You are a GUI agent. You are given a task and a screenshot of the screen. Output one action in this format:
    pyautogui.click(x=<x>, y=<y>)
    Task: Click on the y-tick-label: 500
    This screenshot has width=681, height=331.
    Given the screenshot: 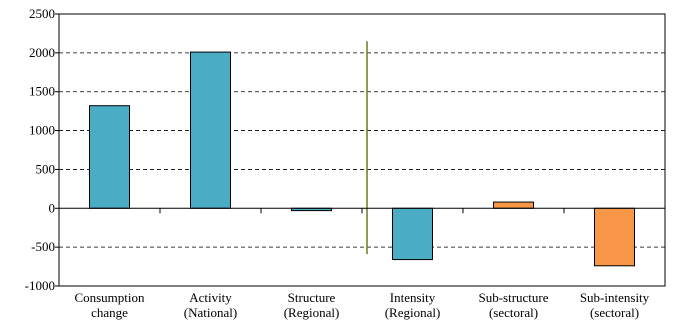 What is the action you would take?
    pyautogui.click(x=46, y=168)
    